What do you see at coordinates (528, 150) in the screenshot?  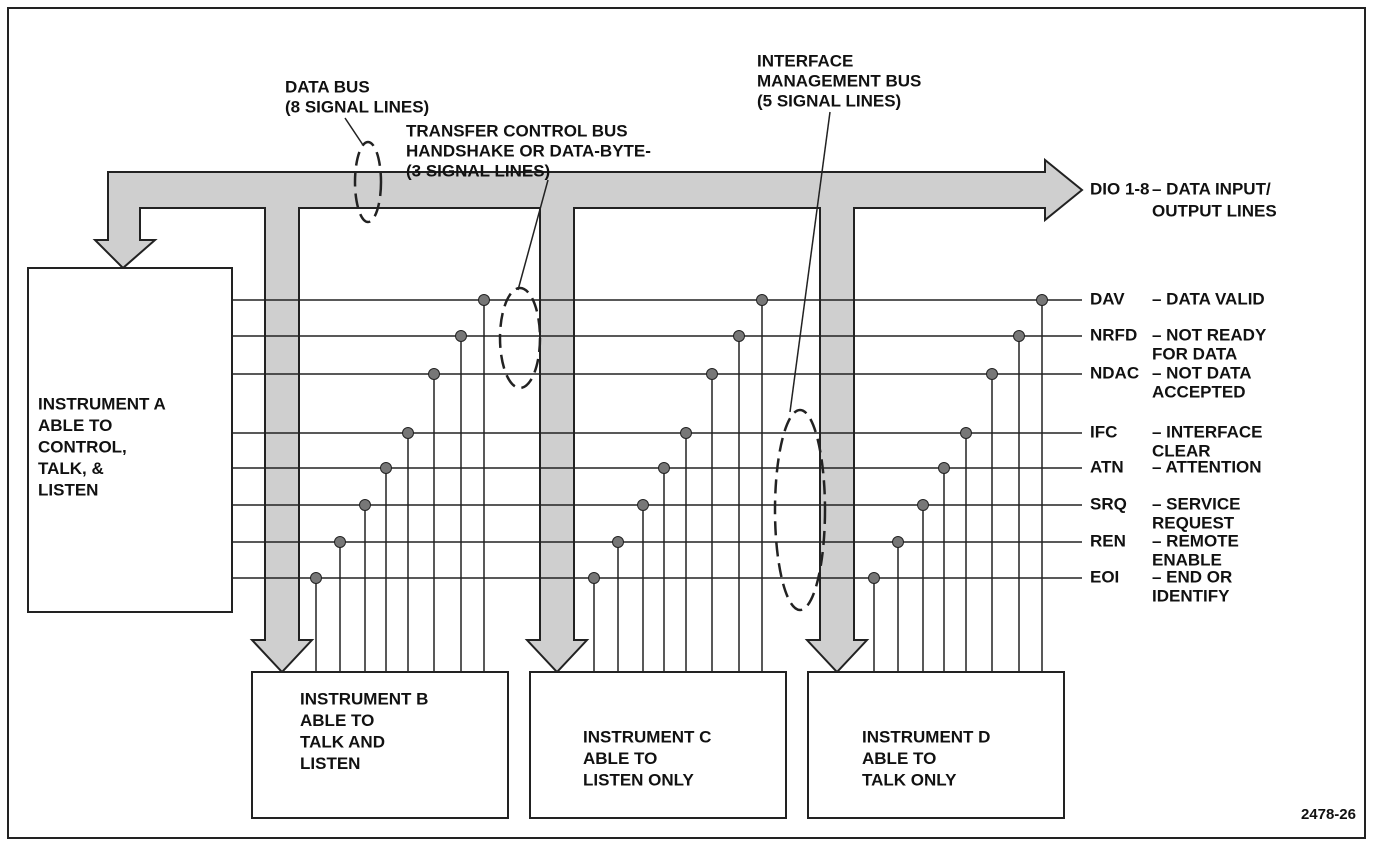 I see `bus-label: HANDSHAKE OR DATA-BYTE-` at bounding box center [528, 150].